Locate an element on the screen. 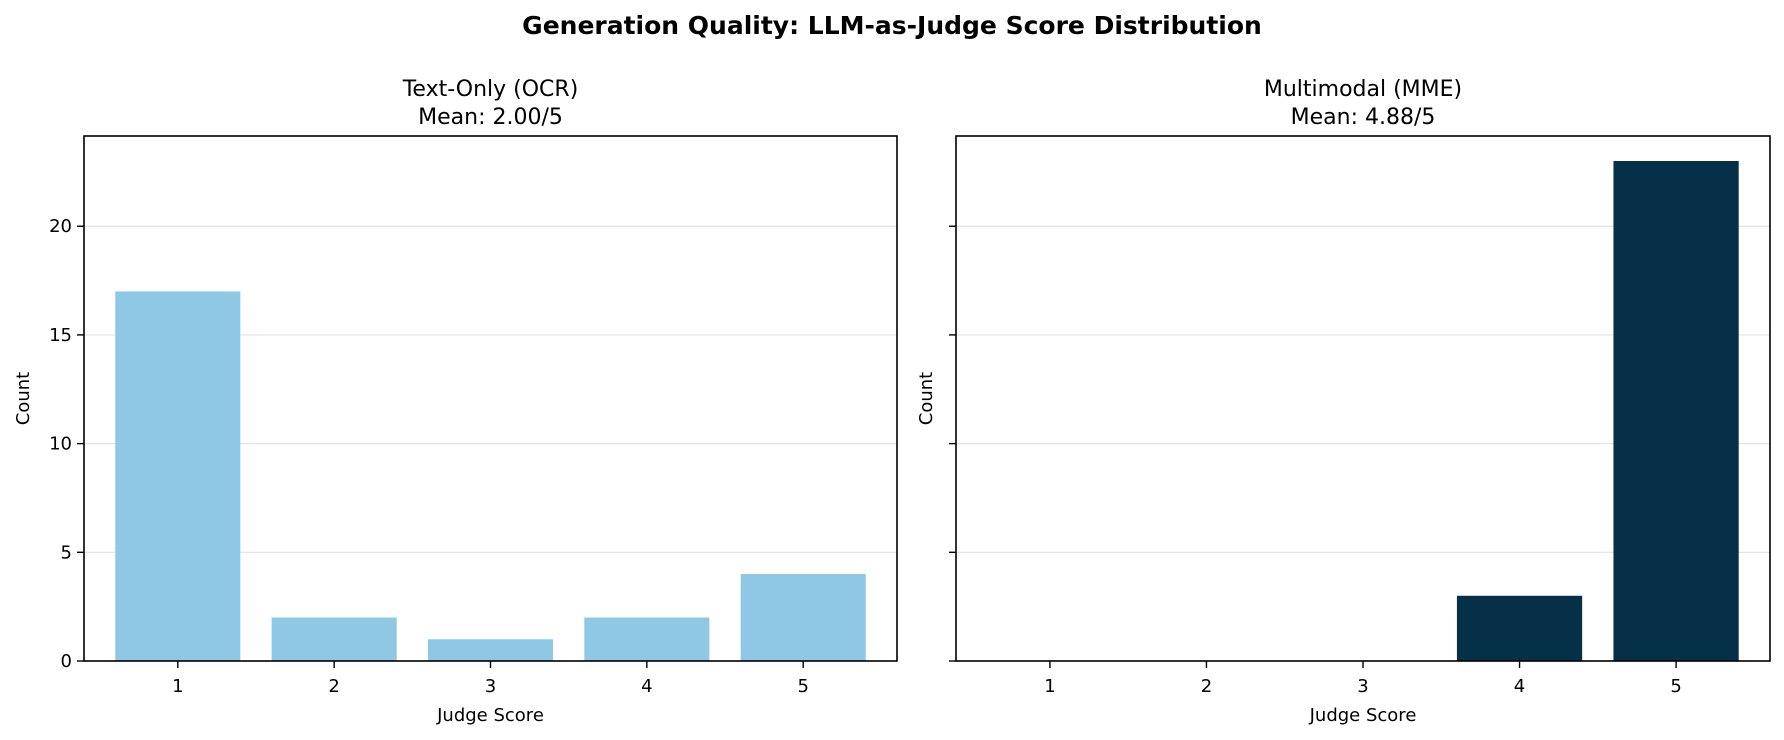 The height and width of the screenshot is (740, 1784). panel1-ylabel: Count is located at coordinates (23, 398).